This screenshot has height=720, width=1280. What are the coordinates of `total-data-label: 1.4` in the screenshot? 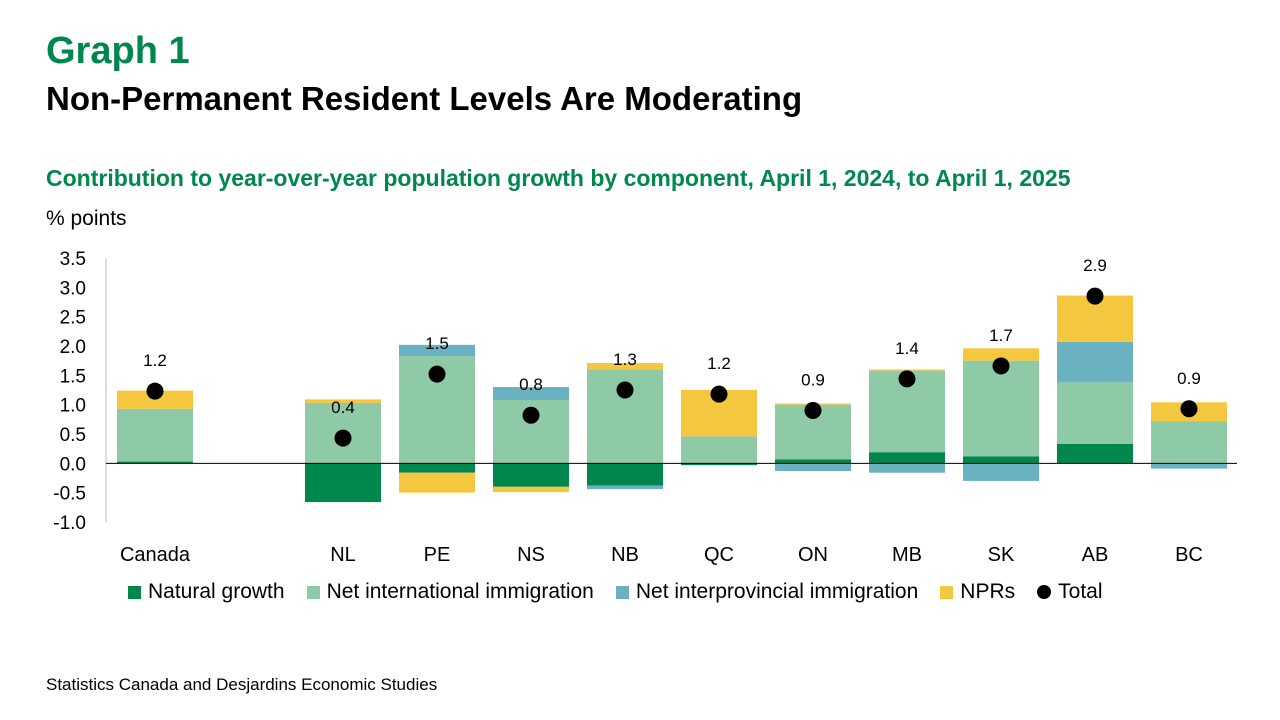 It's located at (907, 348).